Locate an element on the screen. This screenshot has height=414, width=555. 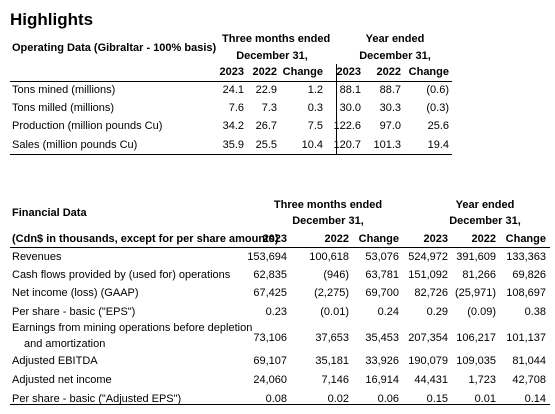
financial-cell: 0.24 is located at coordinates (388, 312).